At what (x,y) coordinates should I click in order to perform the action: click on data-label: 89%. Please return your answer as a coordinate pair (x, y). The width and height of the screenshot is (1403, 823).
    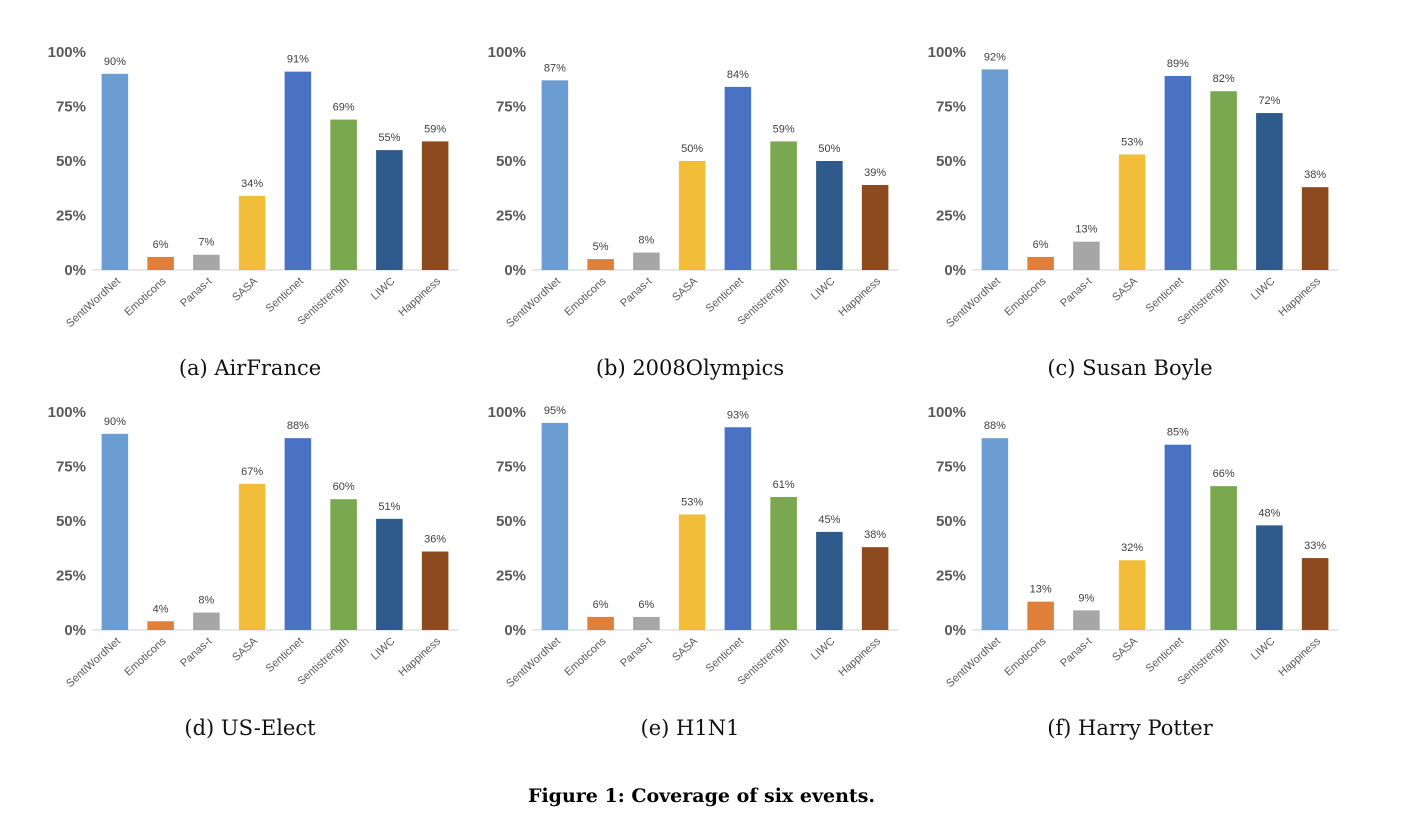
    Looking at the image, I should click on (1178, 64).